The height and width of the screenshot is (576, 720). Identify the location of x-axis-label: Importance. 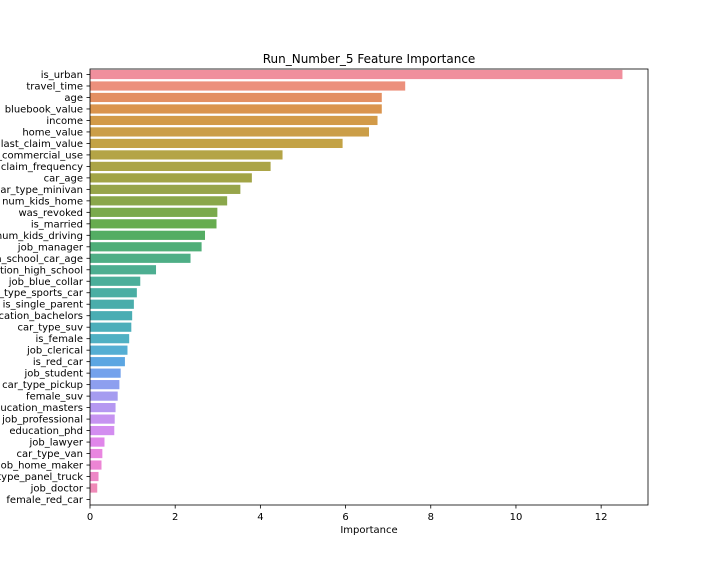
(368, 530).